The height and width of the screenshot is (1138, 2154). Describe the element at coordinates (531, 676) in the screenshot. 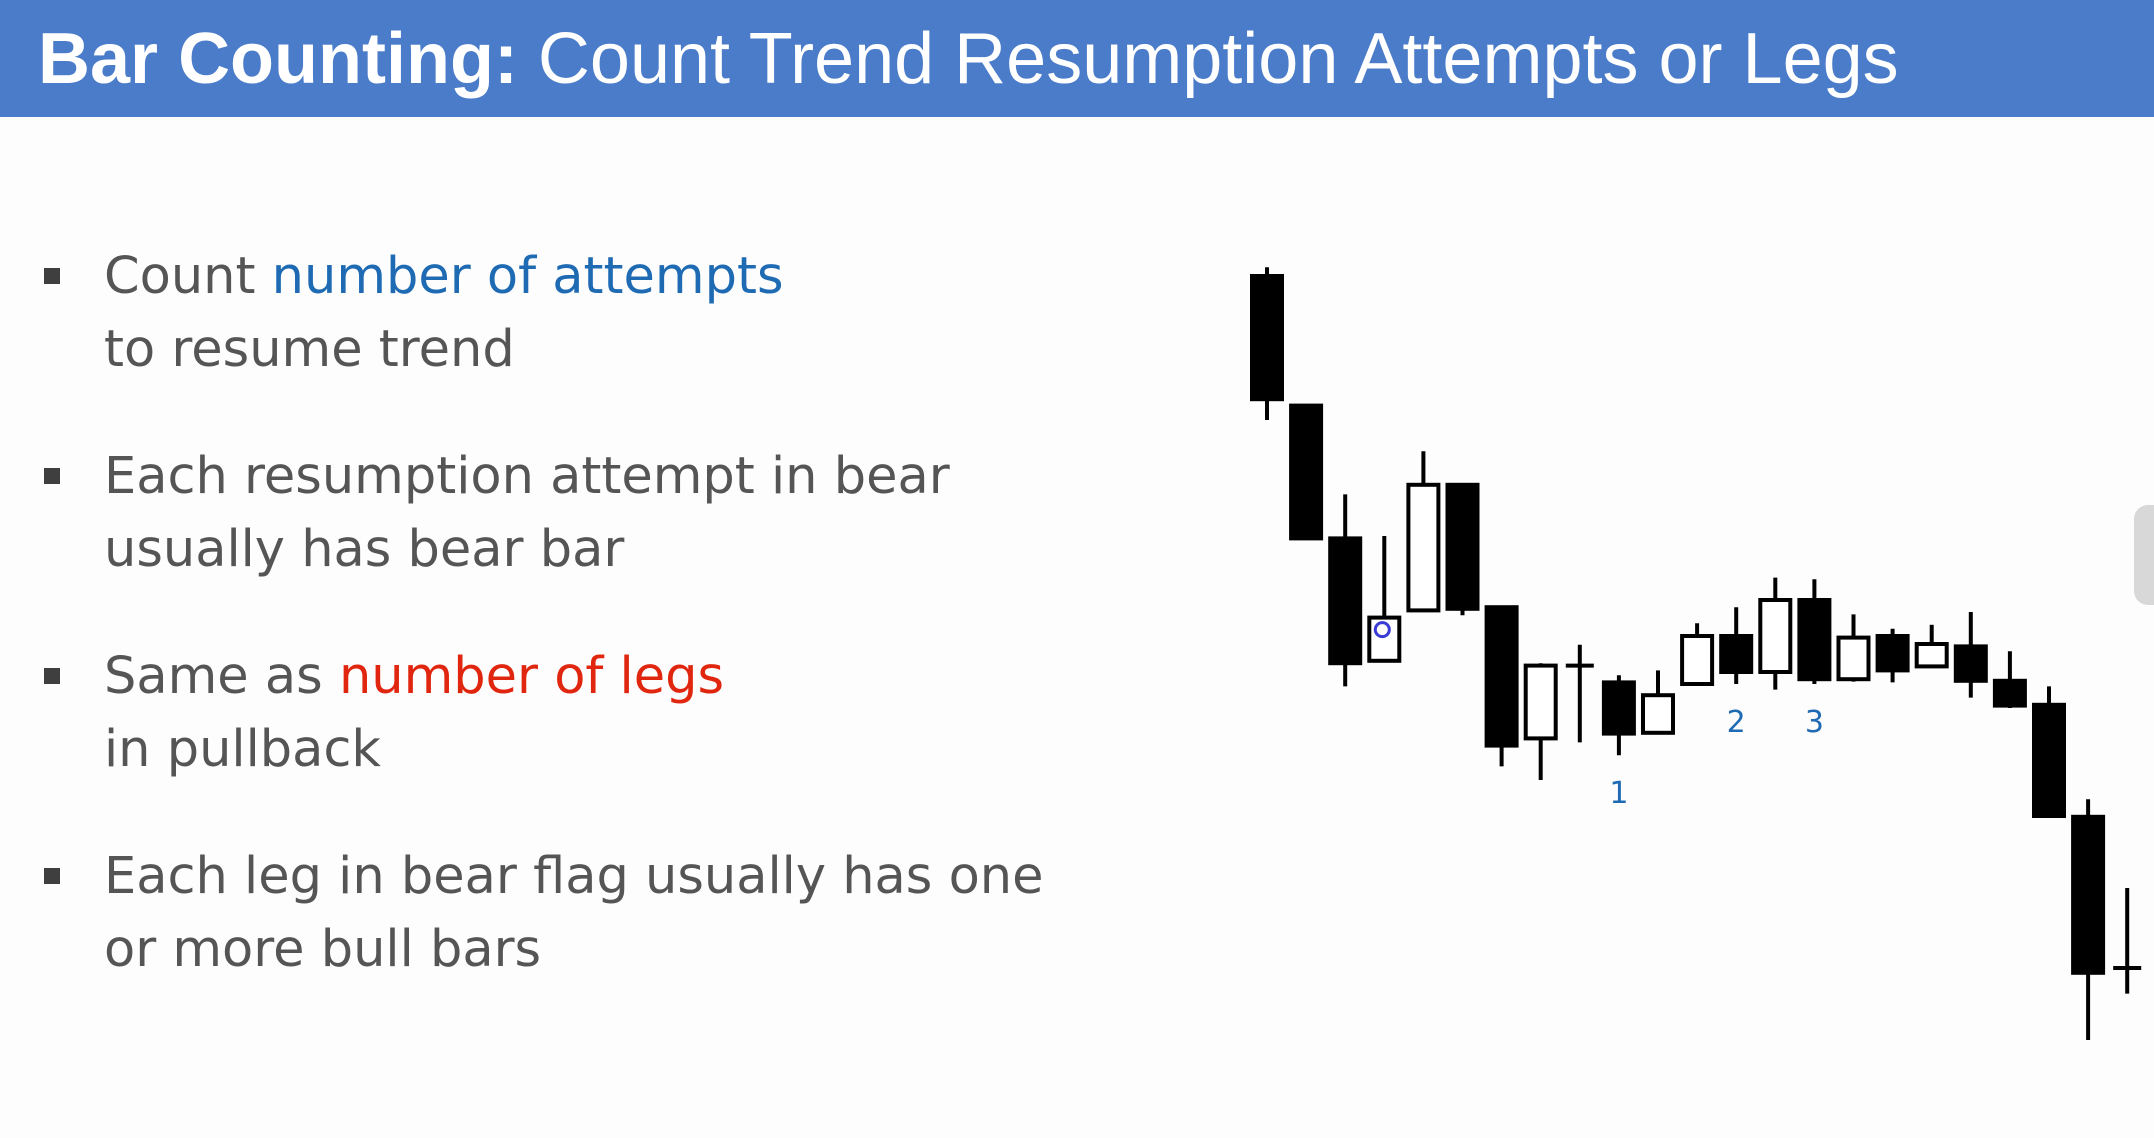

I see `bullet-highlight: number of legs` at that location.